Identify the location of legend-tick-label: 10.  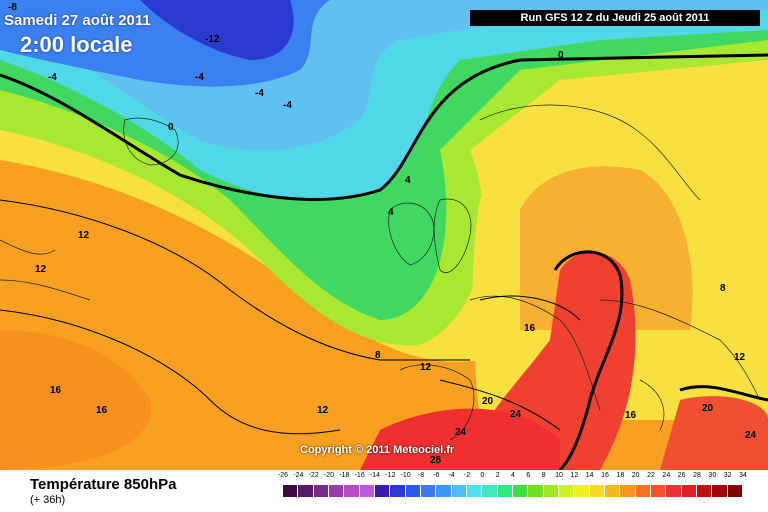
(559, 475).